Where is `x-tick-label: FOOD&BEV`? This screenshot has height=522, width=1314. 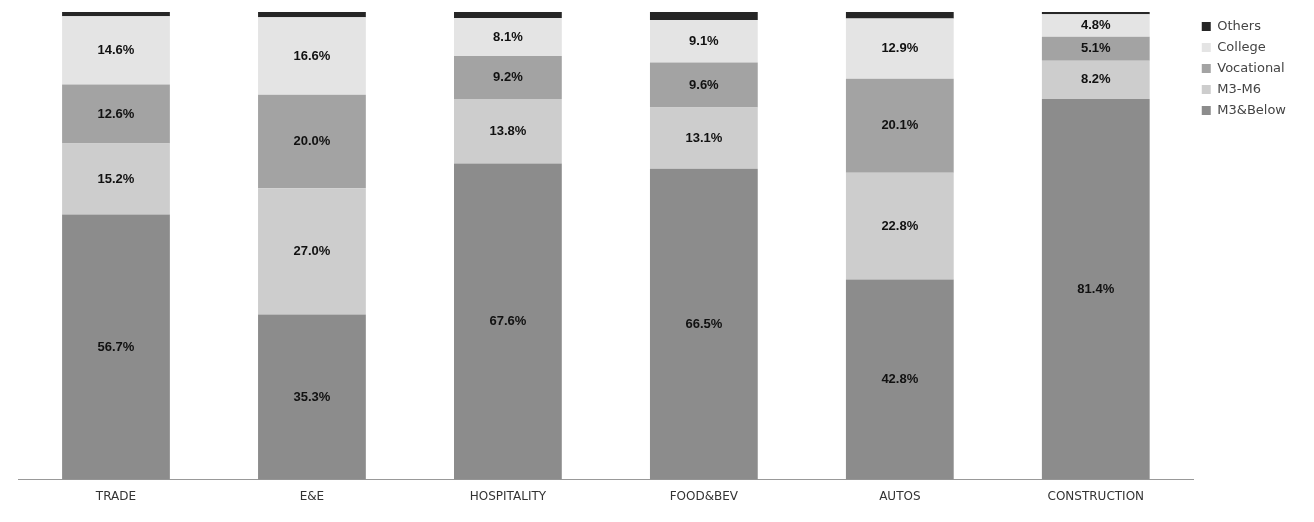
x-tick-label: FOOD&BEV is located at coordinates (704, 495).